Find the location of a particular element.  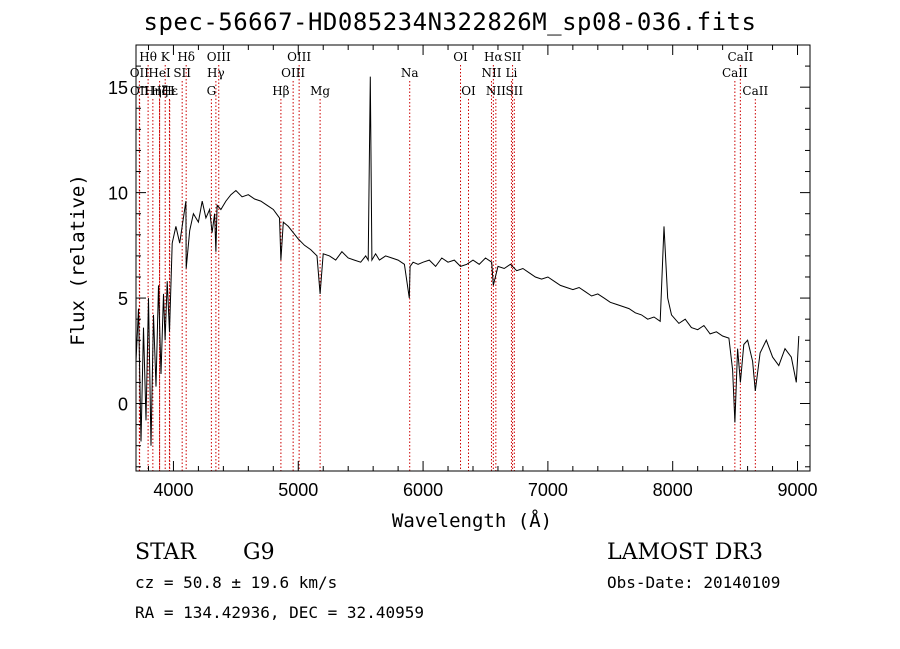

x-axis-label: Wavelength (Å) is located at coordinates (472, 521).